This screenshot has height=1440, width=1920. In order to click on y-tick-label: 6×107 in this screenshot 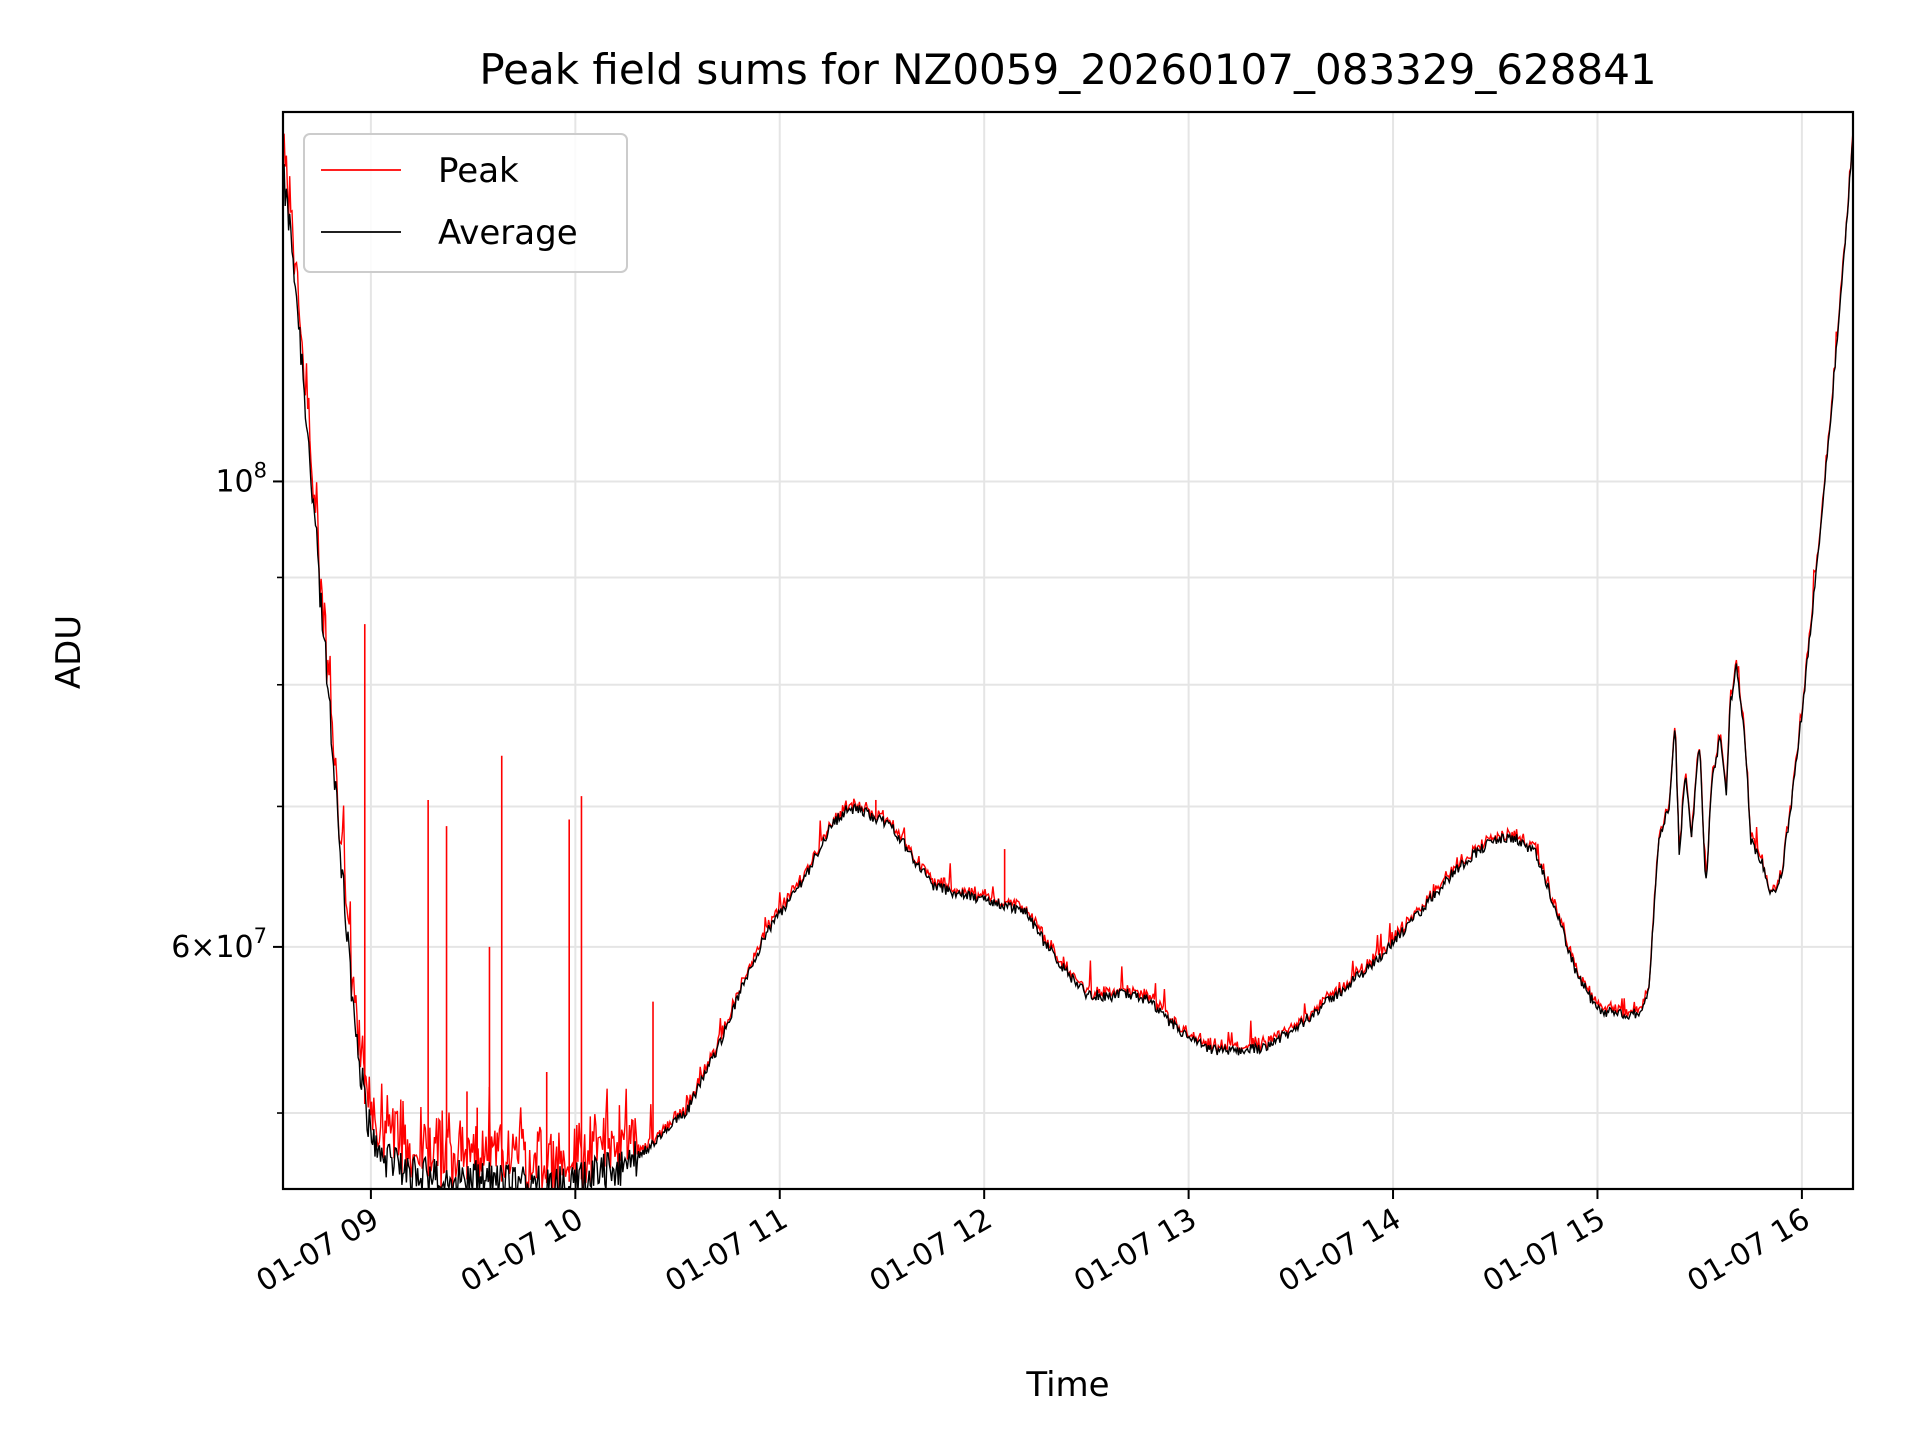, I will do `click(219, 944)`.